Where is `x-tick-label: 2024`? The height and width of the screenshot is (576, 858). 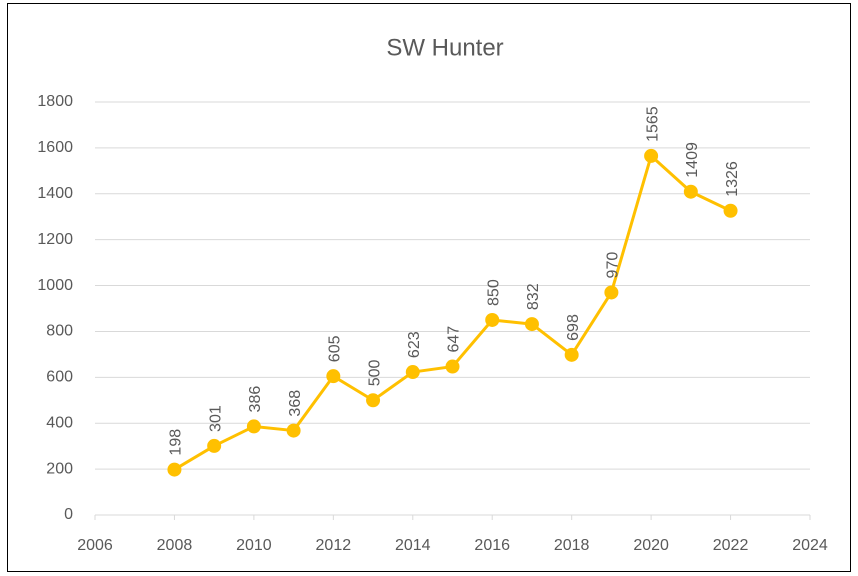 x-tick-label: 2024 is located at coordinates (810, 545).